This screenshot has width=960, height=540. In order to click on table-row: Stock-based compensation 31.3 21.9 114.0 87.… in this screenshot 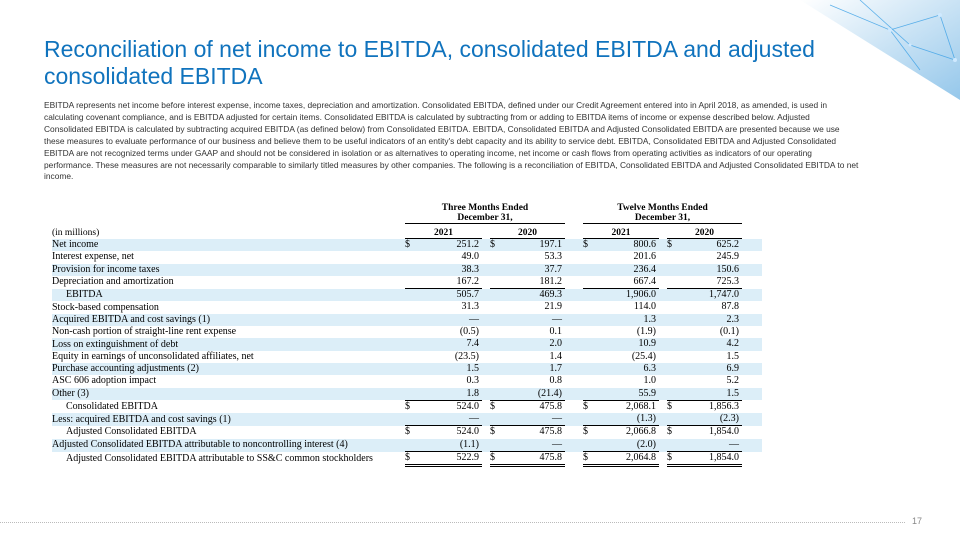, I will do `click(407, 307)`.